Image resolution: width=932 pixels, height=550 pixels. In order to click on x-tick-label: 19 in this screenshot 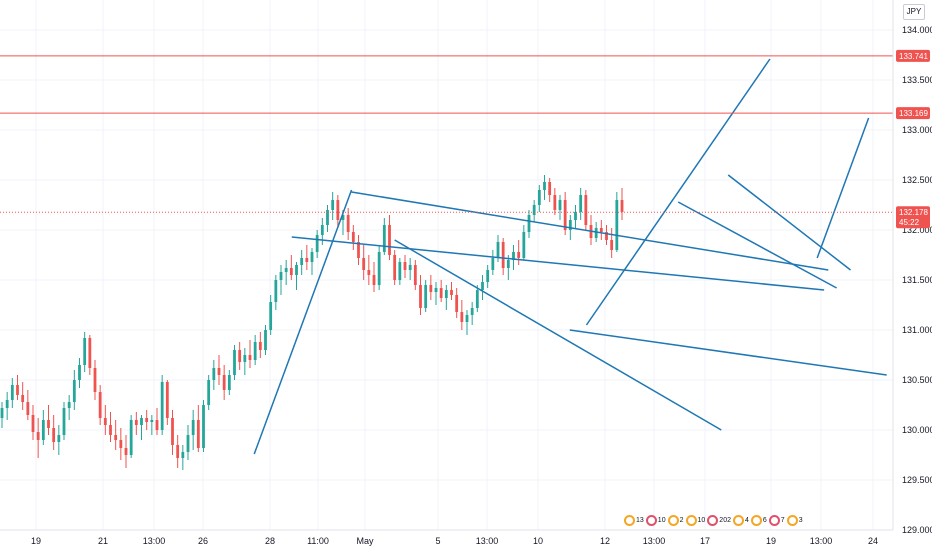, I will do `click(36, 541)`.